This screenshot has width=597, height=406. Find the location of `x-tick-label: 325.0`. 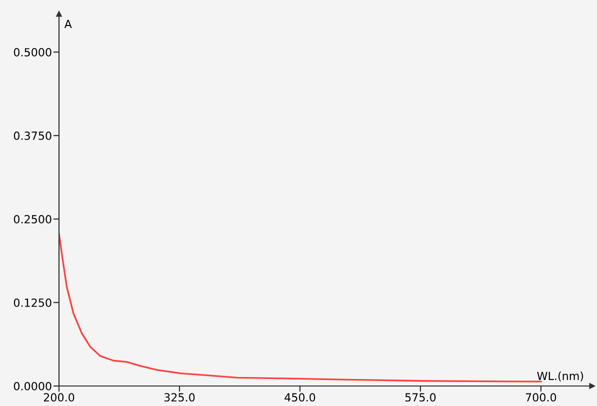

x-tick-label: 325.0 is located at coordinates (179, 397).